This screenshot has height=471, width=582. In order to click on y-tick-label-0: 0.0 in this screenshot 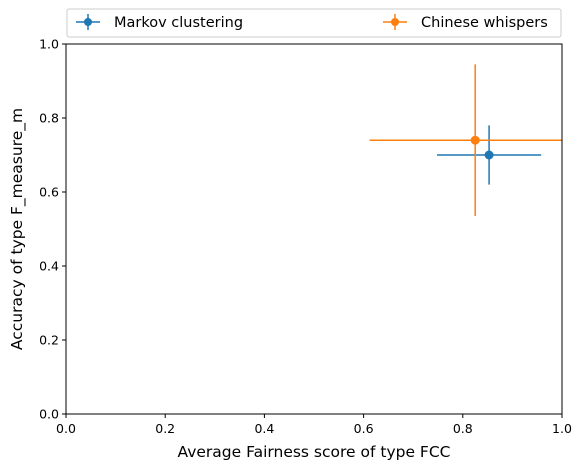, I will do `click(49, 414)`.